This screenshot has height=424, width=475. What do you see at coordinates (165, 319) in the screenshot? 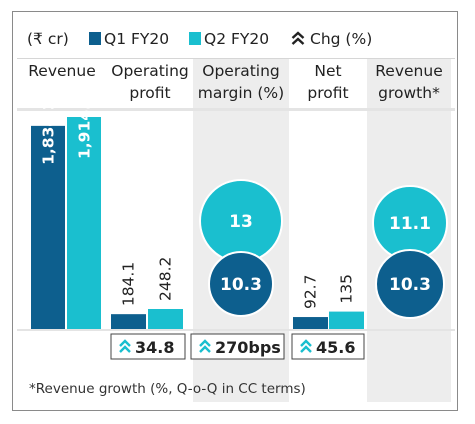
I see `bar-op-profit-q2` at bounding box center [165, 319].